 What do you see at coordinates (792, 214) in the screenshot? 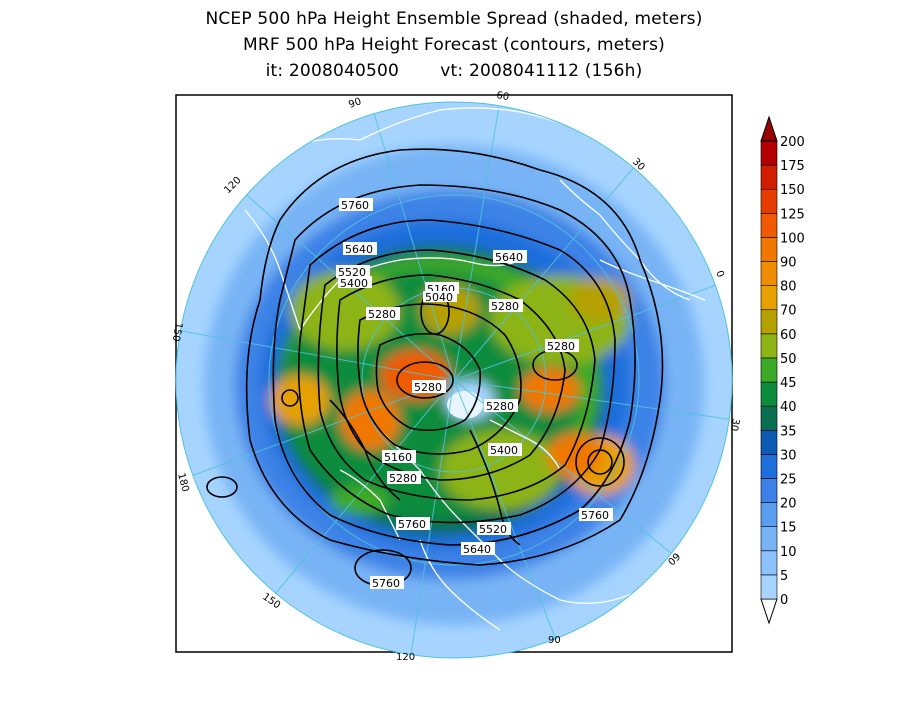
I see `colorbar-label: 125` at bounding box center [792, 214].